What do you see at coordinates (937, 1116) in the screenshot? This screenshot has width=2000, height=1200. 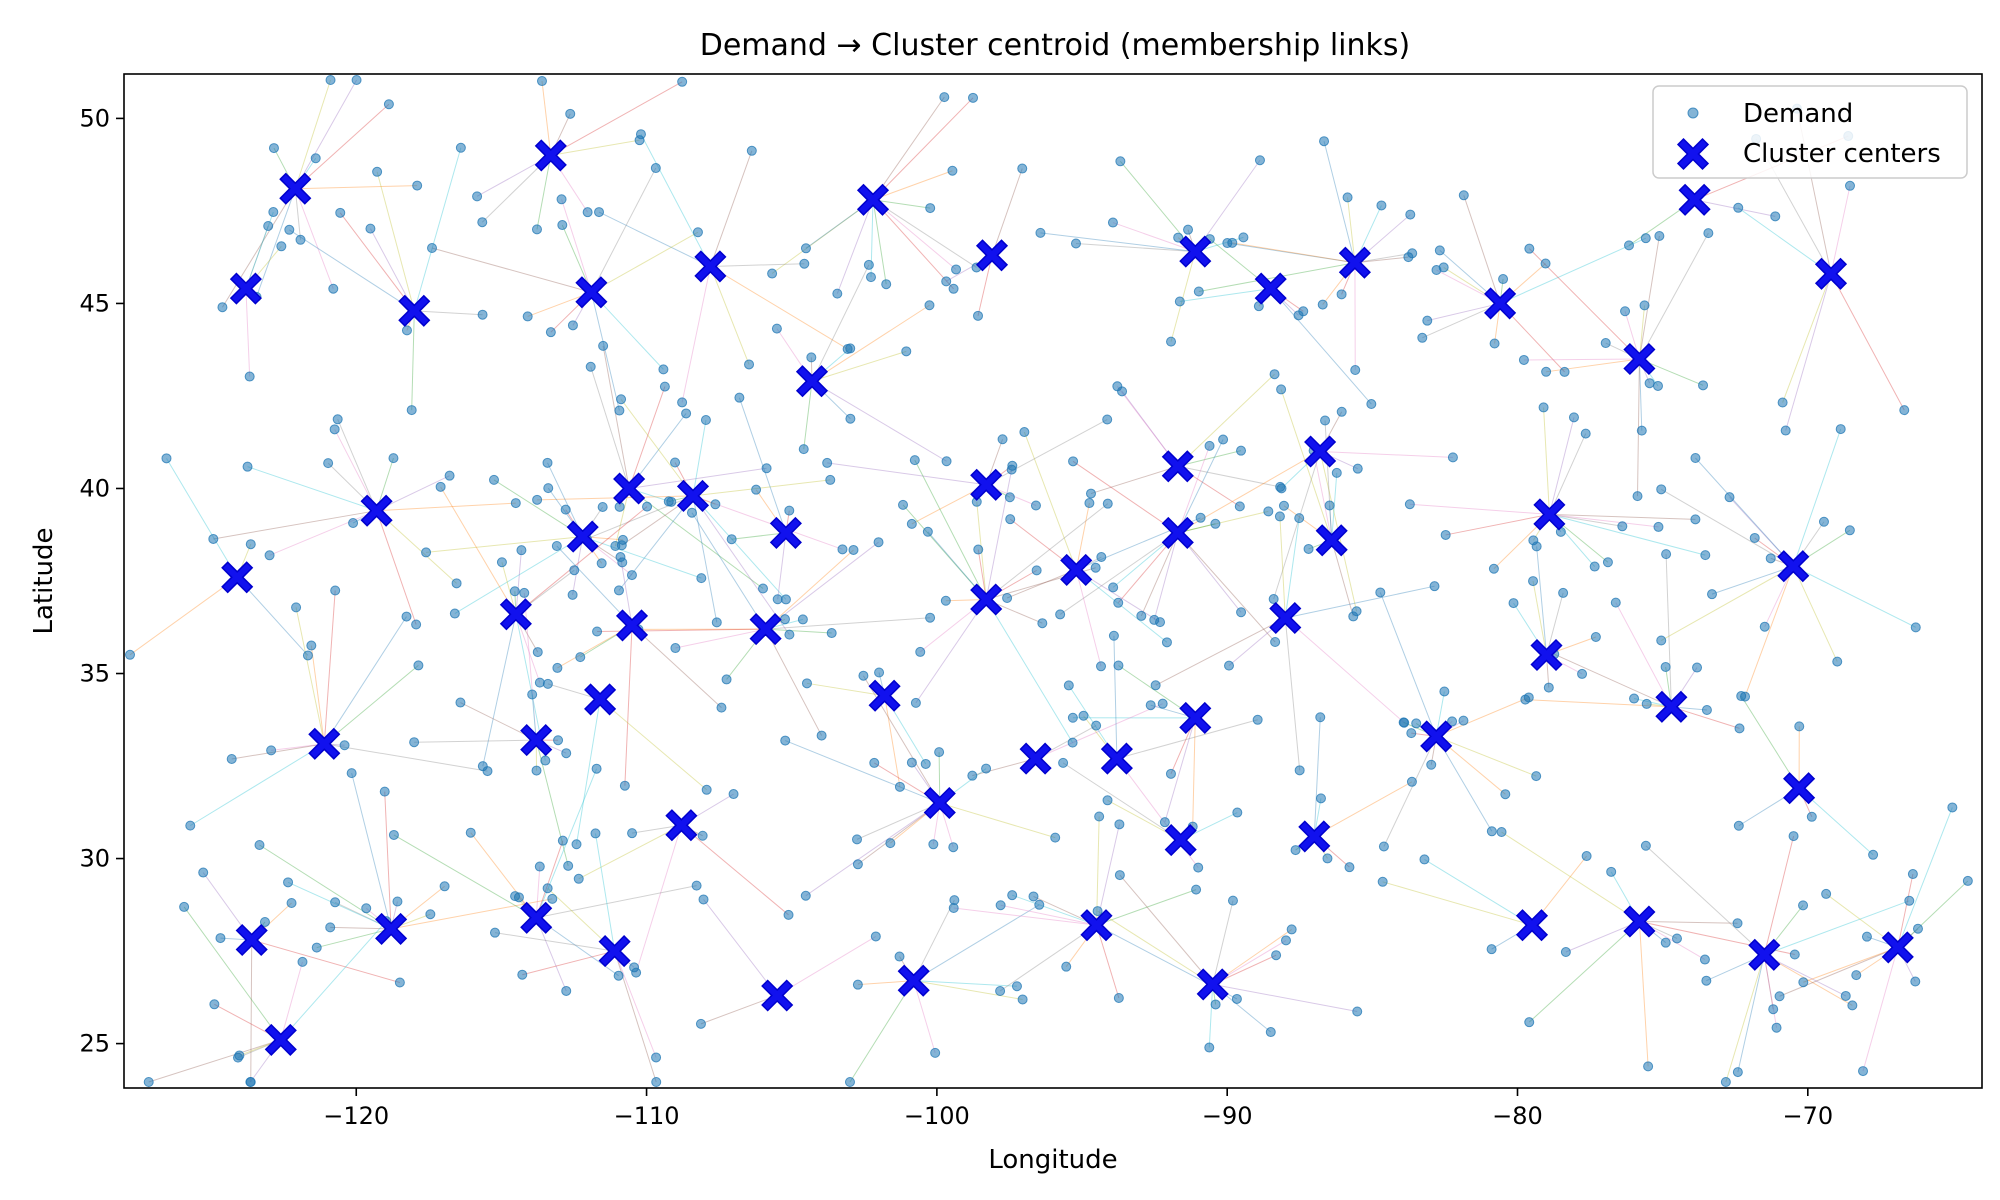 I see `x-tick-label: −100` at bounding box center [937, 1116].